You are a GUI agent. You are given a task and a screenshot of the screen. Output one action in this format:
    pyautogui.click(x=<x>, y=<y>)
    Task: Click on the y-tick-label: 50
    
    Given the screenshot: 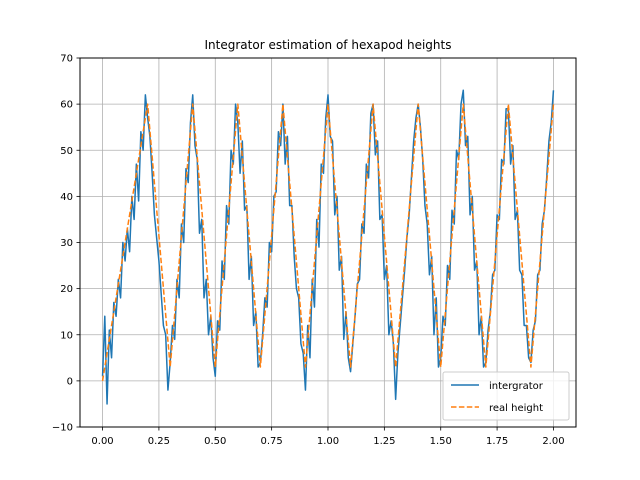 What is the action you would take?
    pyautogui.click(x=66, y=151)
    